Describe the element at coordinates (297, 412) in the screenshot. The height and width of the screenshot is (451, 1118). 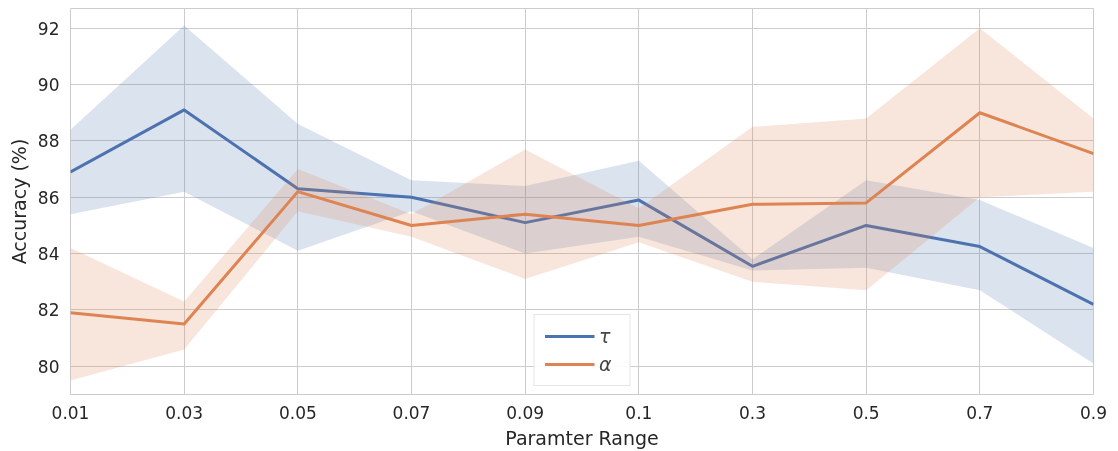
I see `x-tick-label: 0.05` at that location.